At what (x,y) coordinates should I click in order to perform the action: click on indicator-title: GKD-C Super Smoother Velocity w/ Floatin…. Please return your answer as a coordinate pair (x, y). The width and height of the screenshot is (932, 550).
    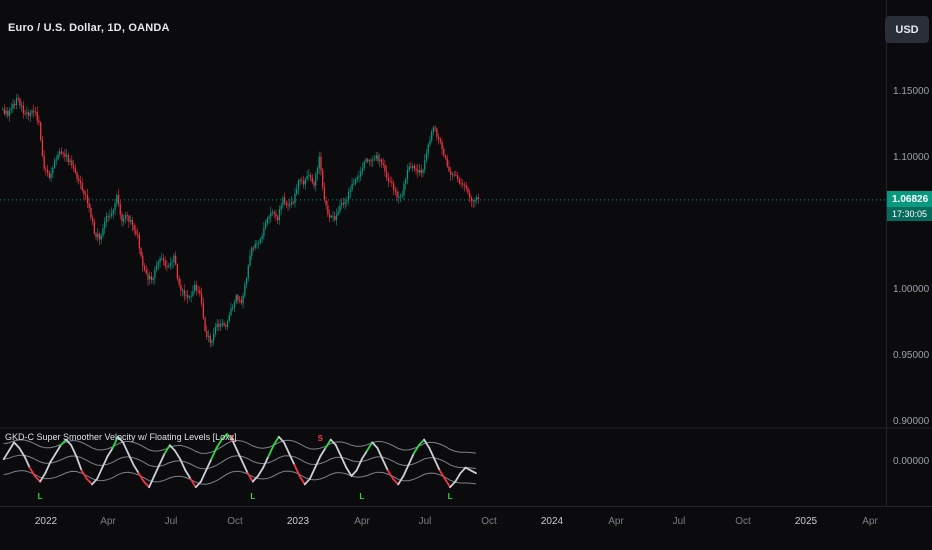
    Looking at the image, I should click on (121, 437).